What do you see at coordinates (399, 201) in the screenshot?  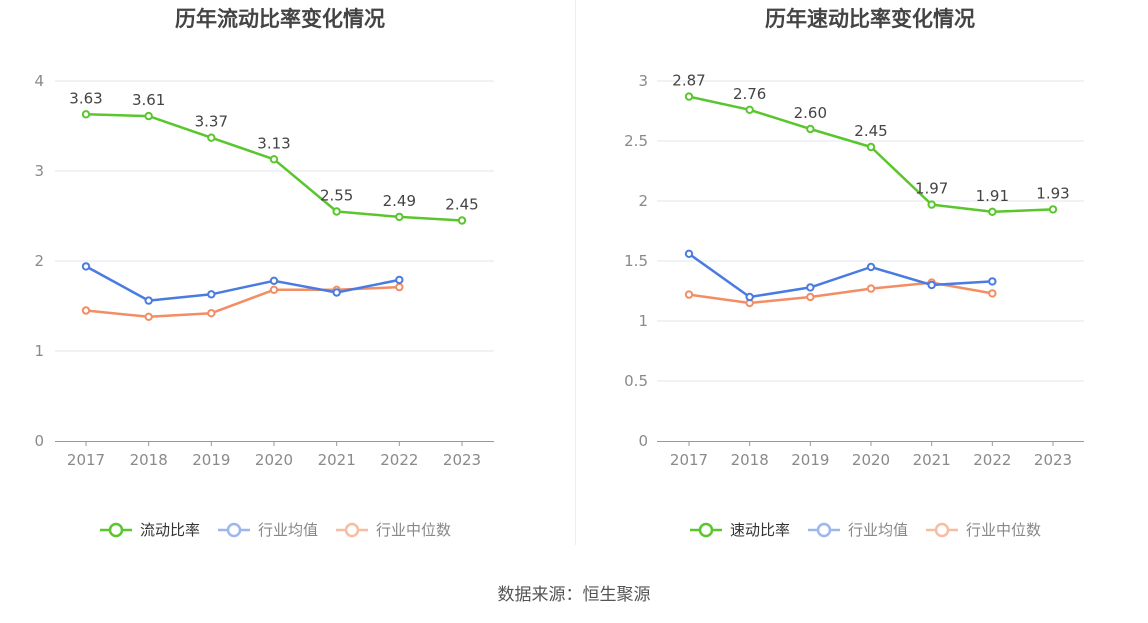 I see `data-label: 2.49` at bounding box center [399, 201].